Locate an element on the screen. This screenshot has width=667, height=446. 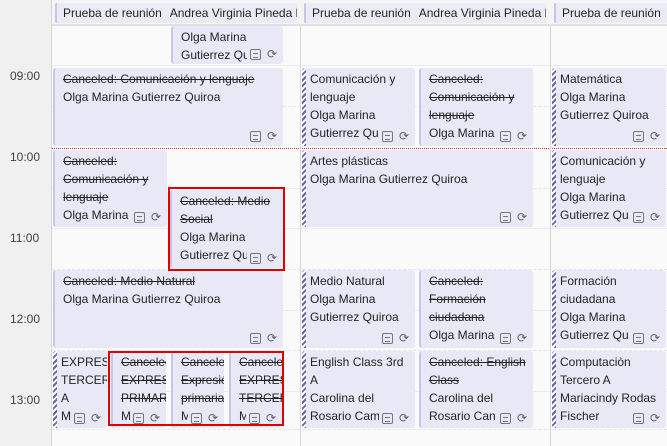
event-organizer: Andrea Virginia Pineda l is located at coordinates (233, 13).